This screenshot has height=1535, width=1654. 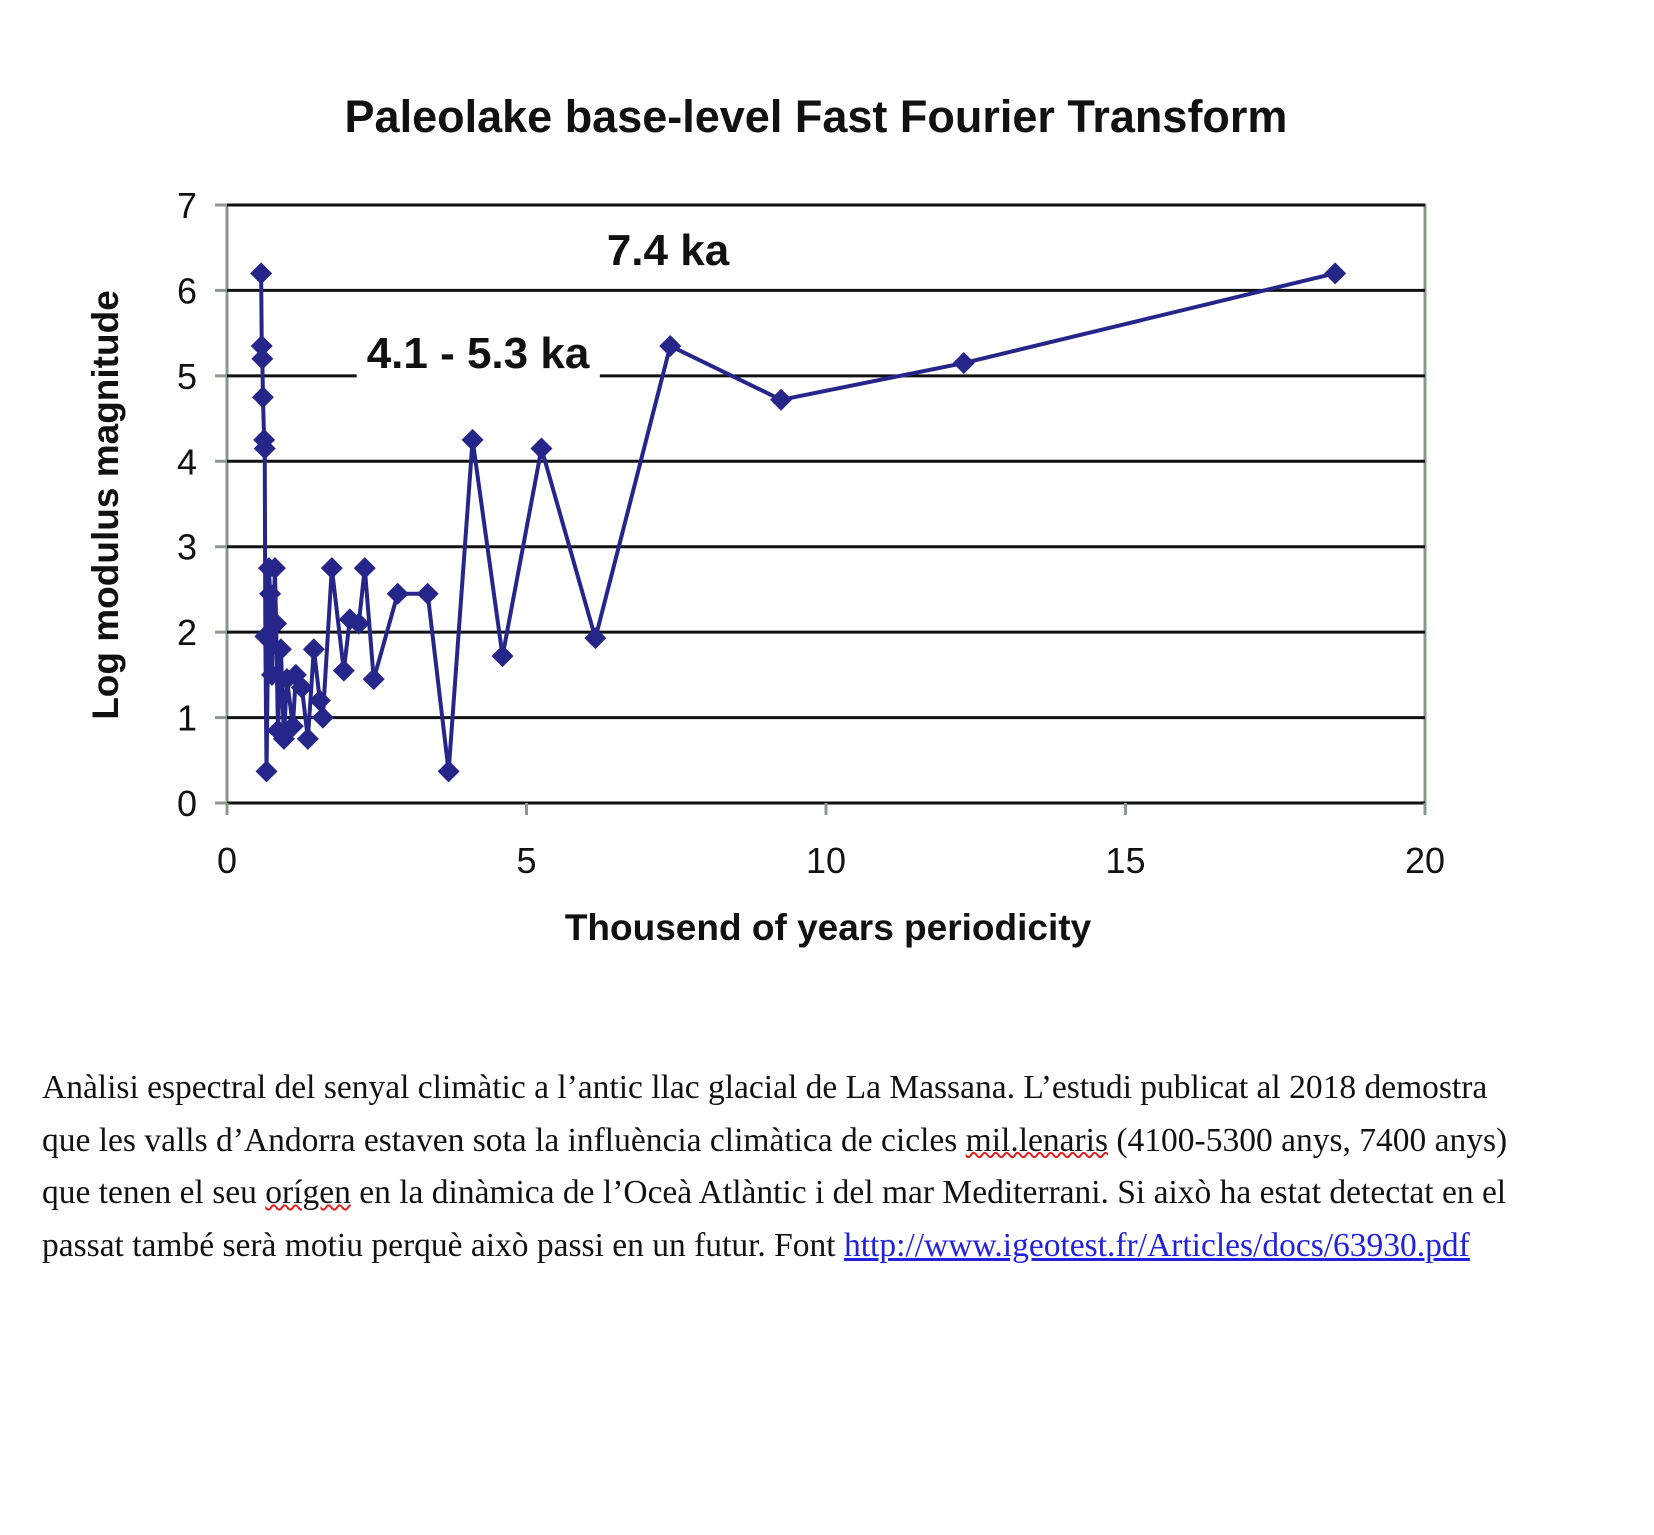 I want to click on x-tick-label: 10, so click(x=826, y=860).